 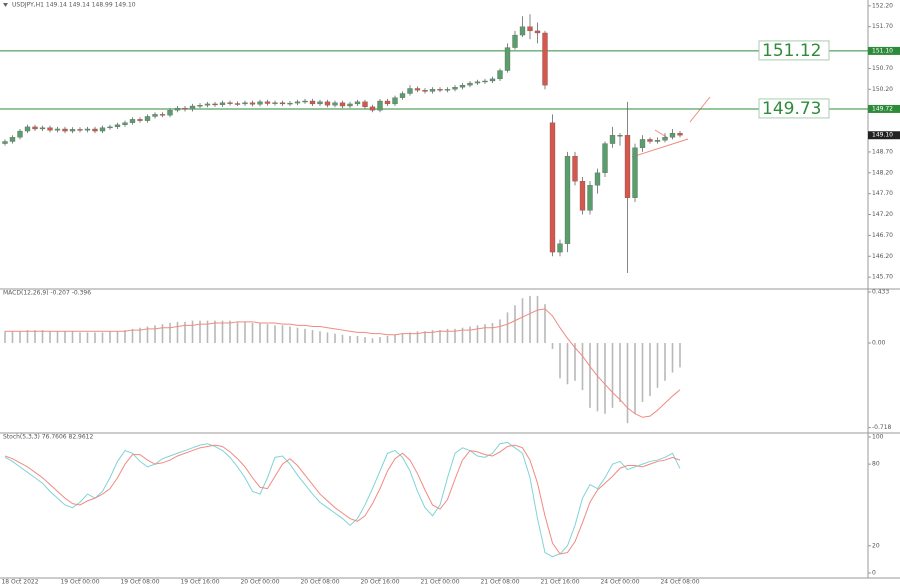 I want to click on y-tick-label: 151.70, so click(x=882, y=26).